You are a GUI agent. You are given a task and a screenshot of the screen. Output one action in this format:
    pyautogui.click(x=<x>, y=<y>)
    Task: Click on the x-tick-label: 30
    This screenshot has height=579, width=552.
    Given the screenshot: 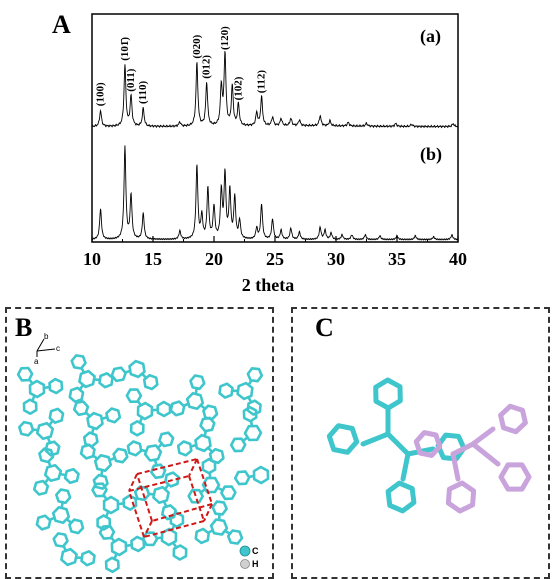 What is the action you would take?
    pyautogui.click(x=336, y=259)
    